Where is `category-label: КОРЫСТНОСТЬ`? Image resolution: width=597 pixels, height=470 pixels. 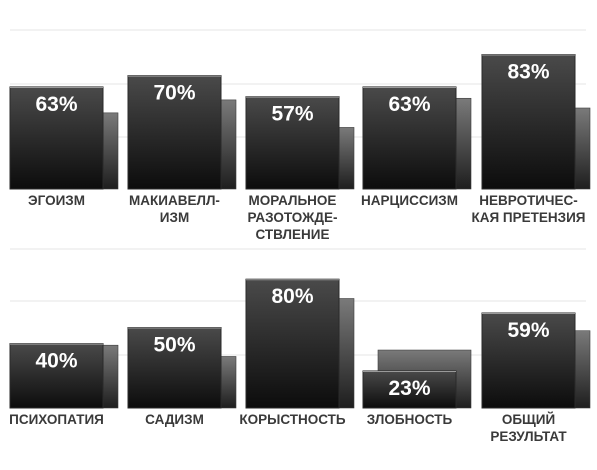 category-label: КОРЫСТНОСТЬ is located at coordinates (292, 419).